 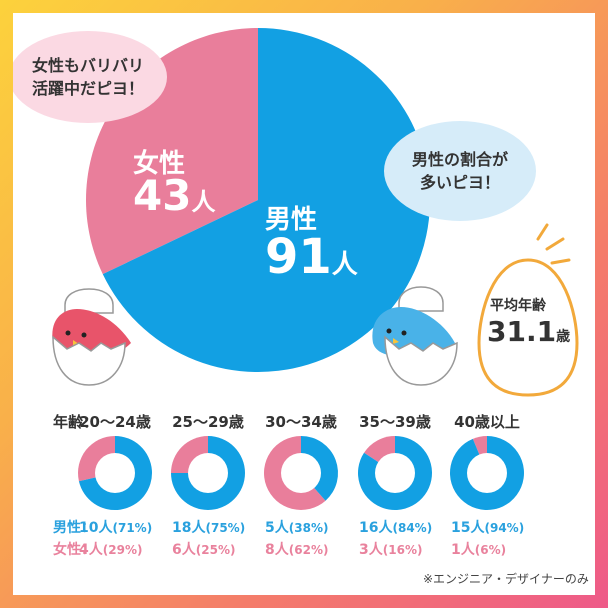 I want to click on male-percent: 71, so click(x=126, y=528).